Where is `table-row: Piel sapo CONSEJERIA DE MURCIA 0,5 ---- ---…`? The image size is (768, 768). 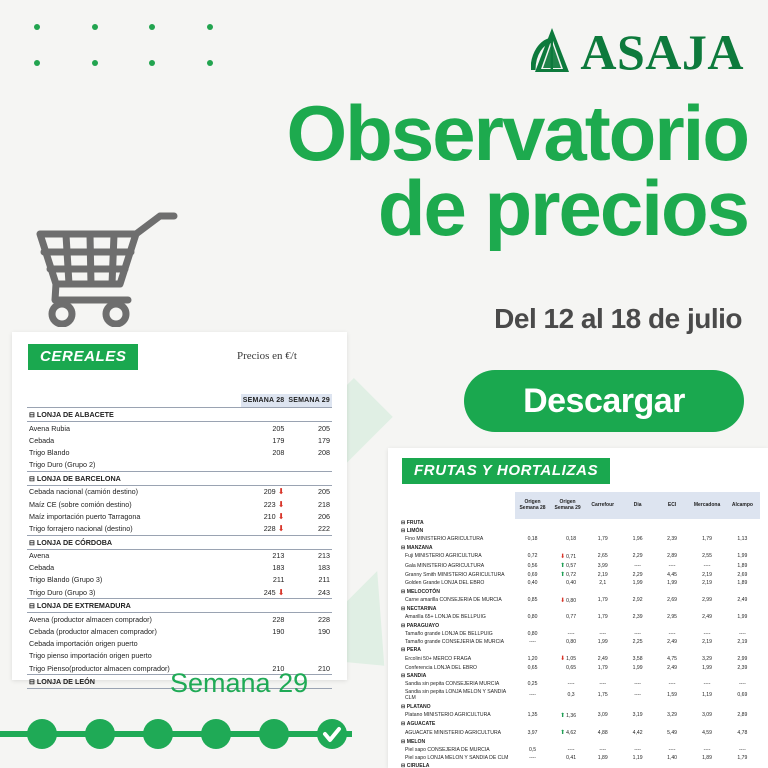
table-row: Piel sapo CONSEJERIA DE MURCIA 0,5 ---- ---… is located at coordinates (580, 750).